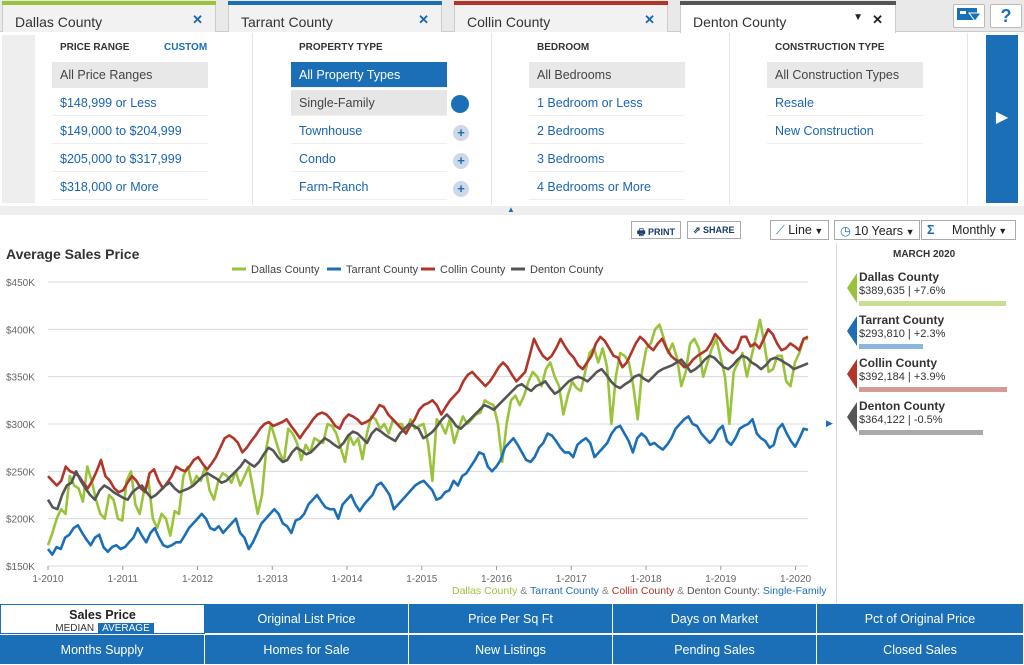 This screenshot has width=1024, height=665. Describe the element at coordinates (307, 619) in the screenshot. I see `metric-tab-original-list-price: Original List Price` at that location.